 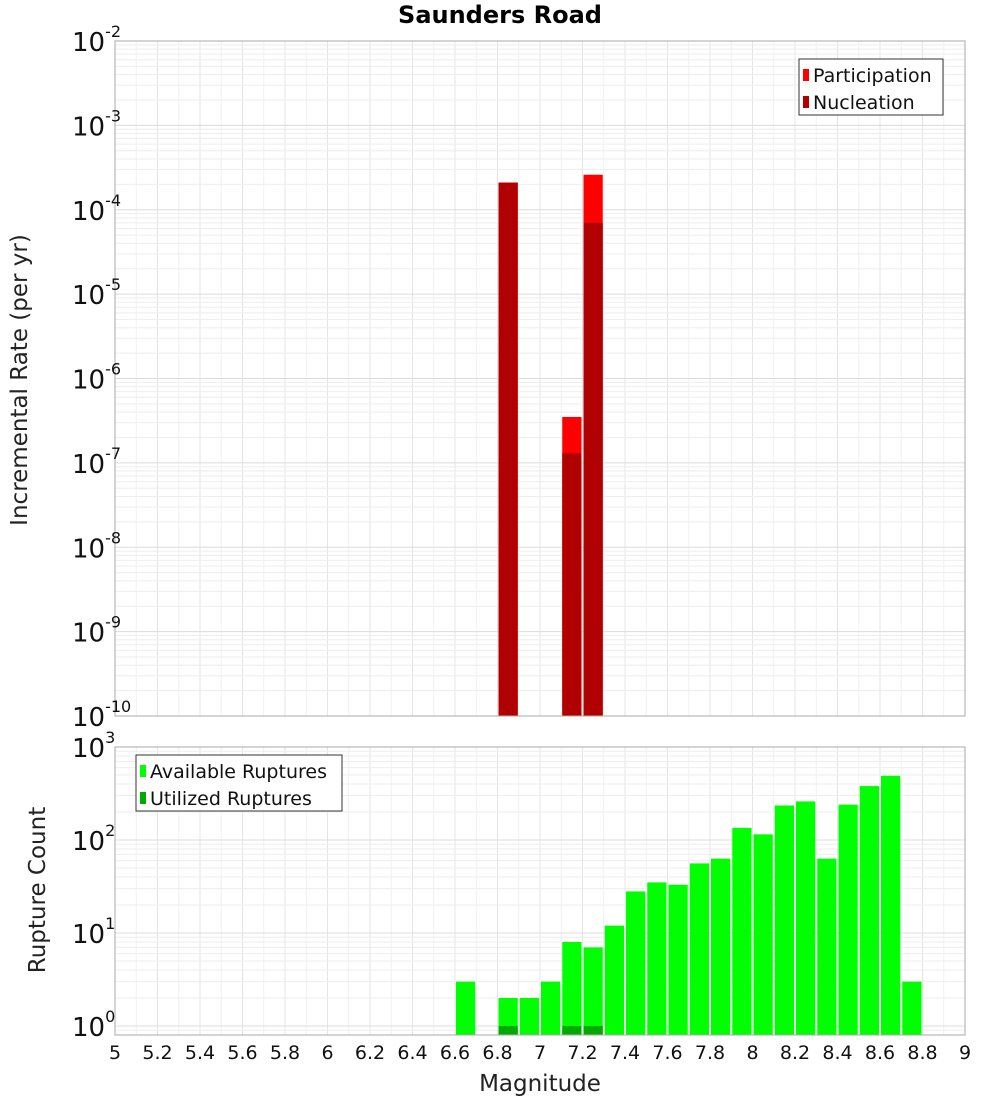 I want to click on top-legend-label: Participation, so click(x=872, y=76).